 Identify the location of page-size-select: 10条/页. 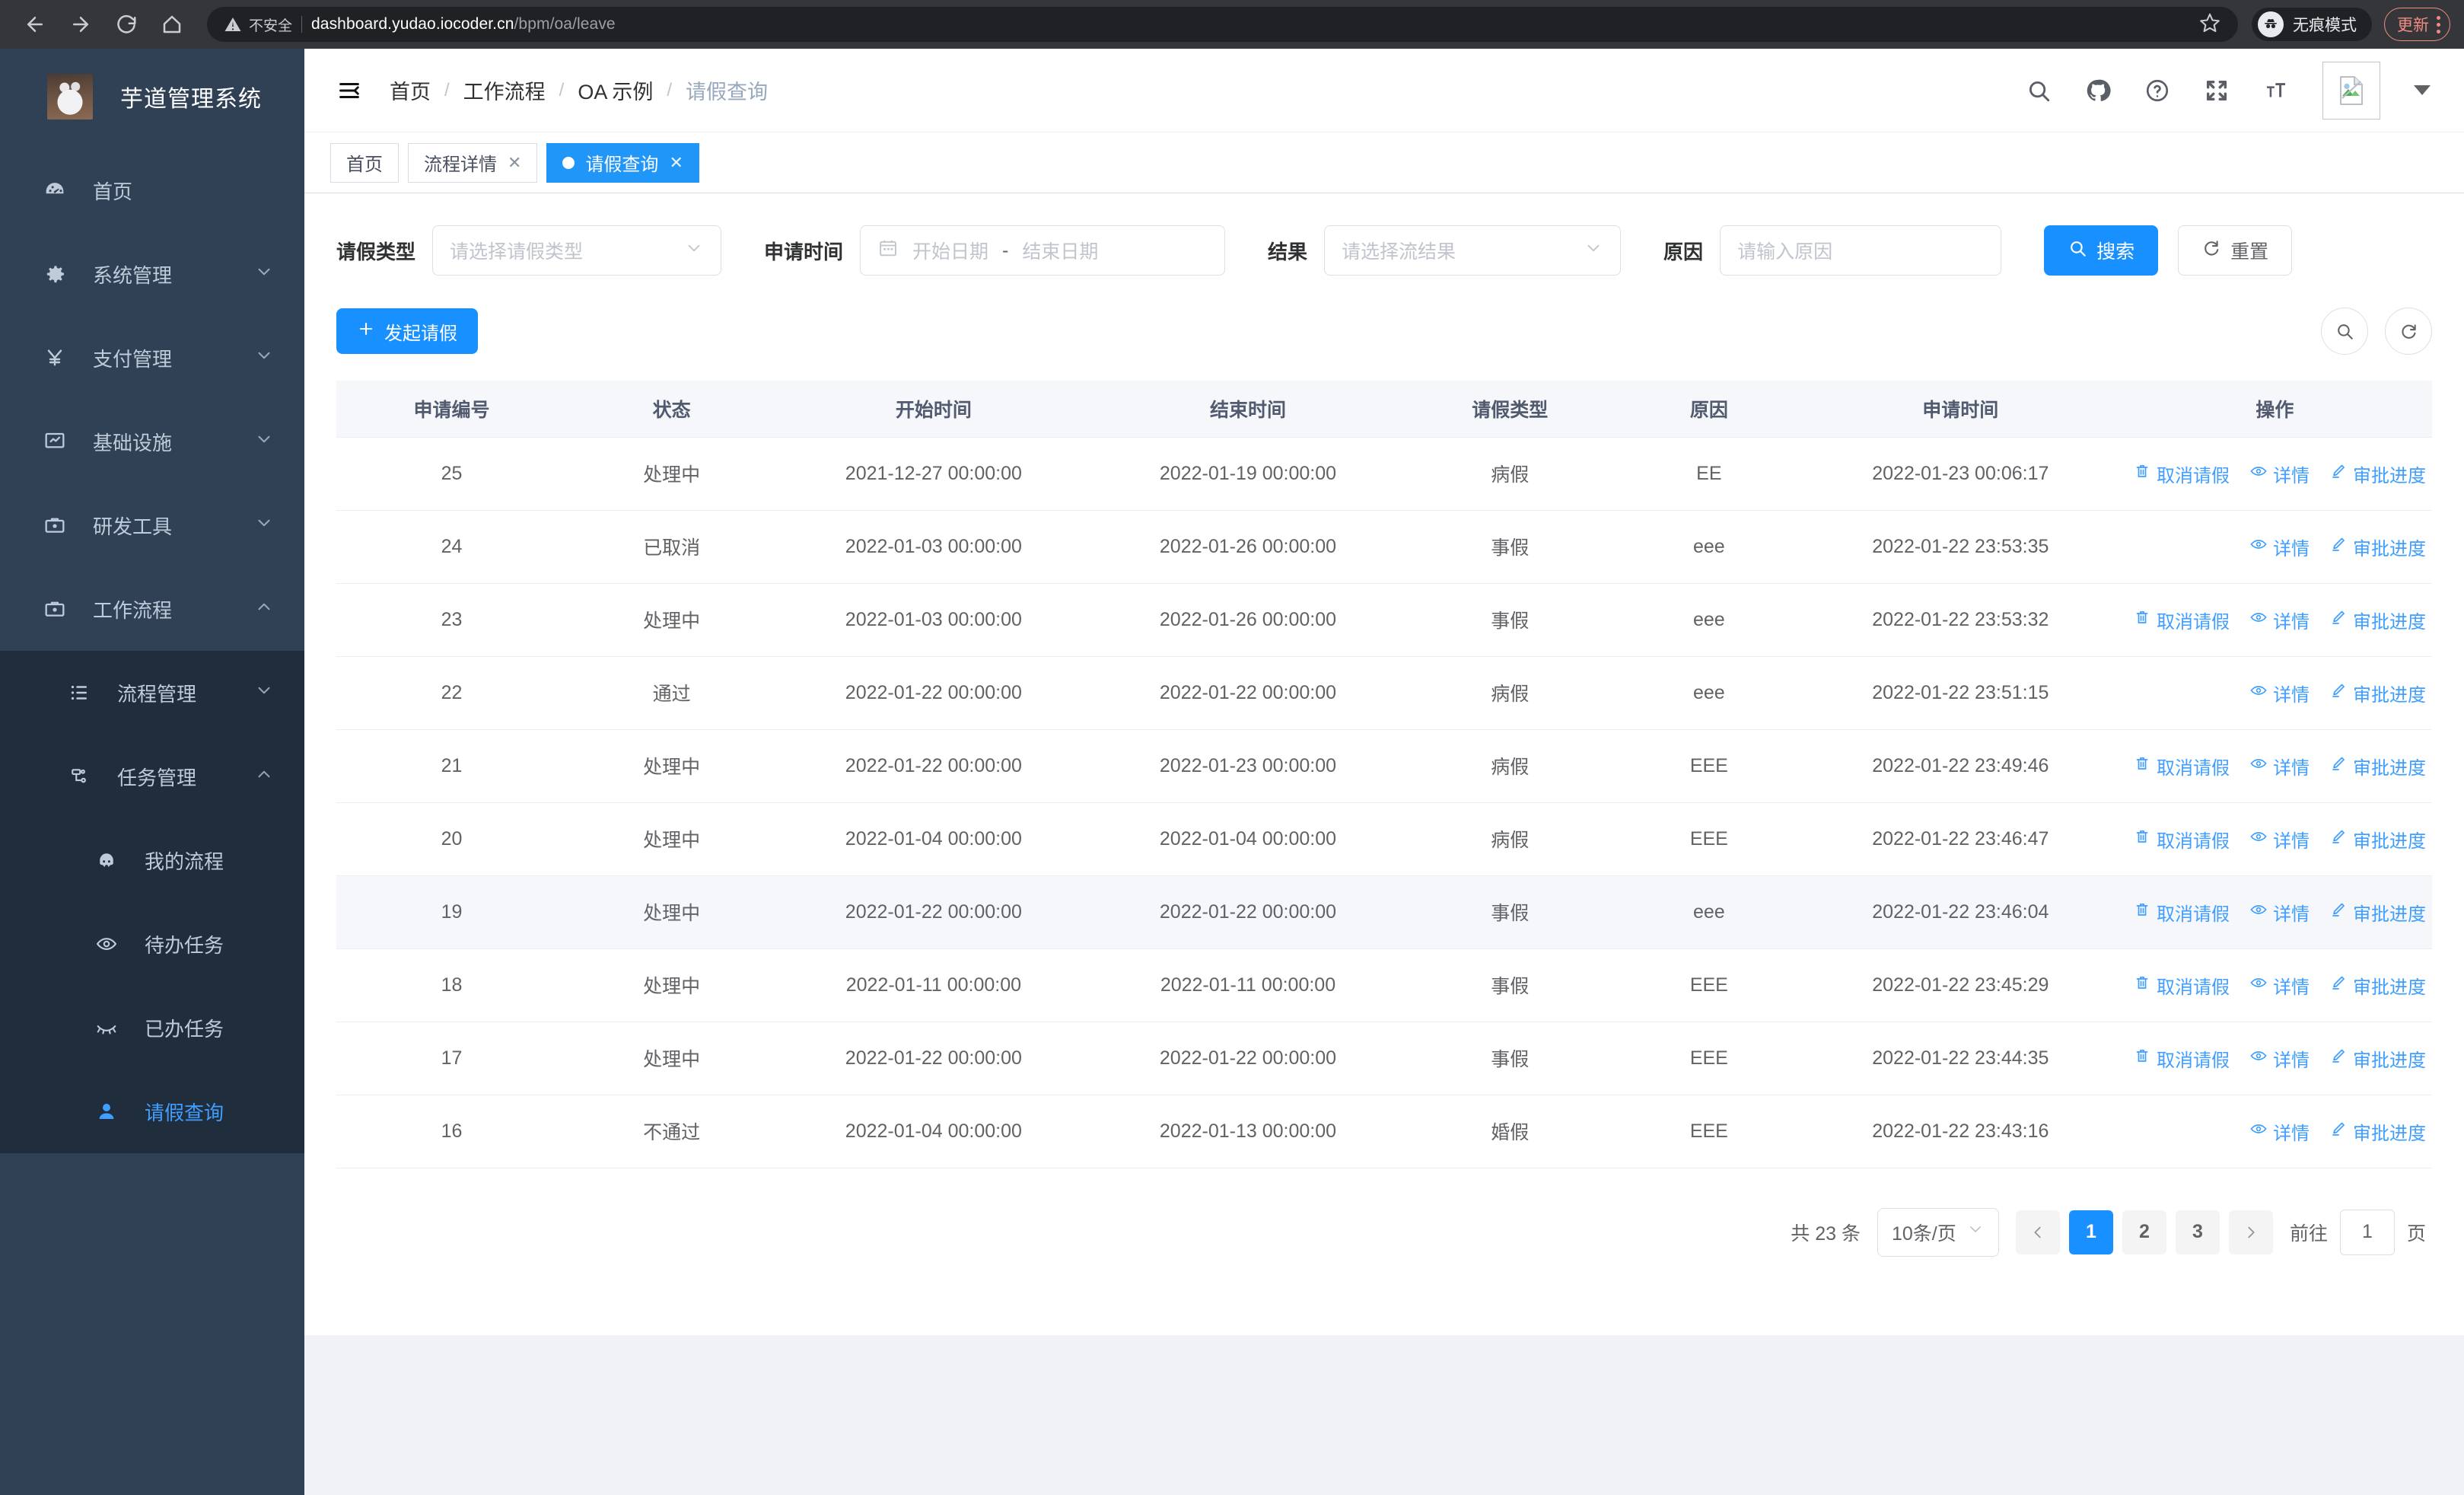
(1938, 1232).